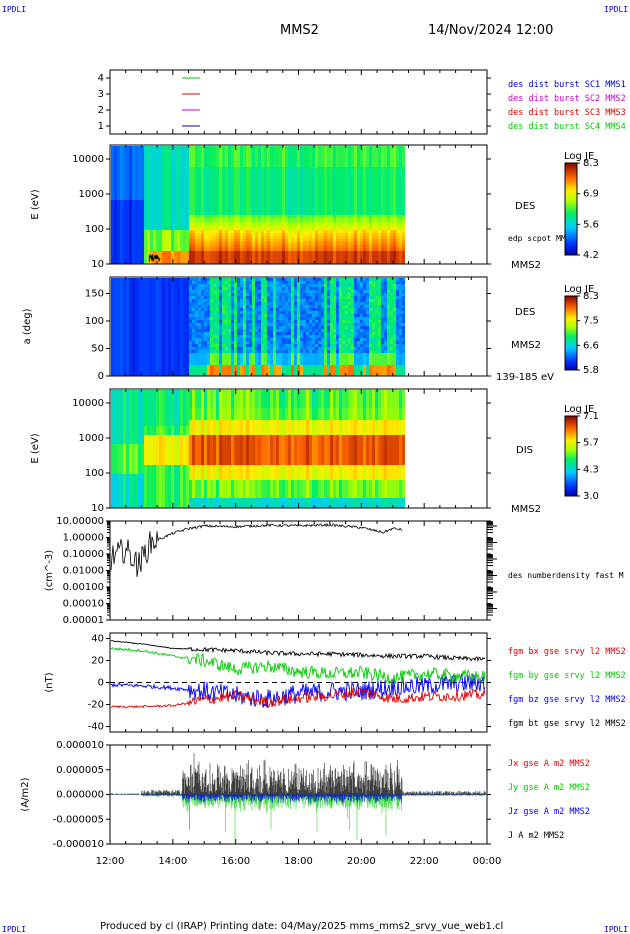 The height and width of the screenshot is (934, 630). I want to click on current-tick-label: 0.000005, so click(80, 770).